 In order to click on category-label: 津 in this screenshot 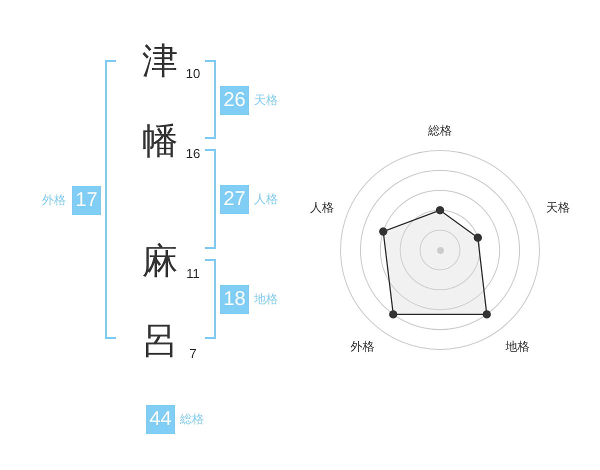, I will do `click(160, 60)`.